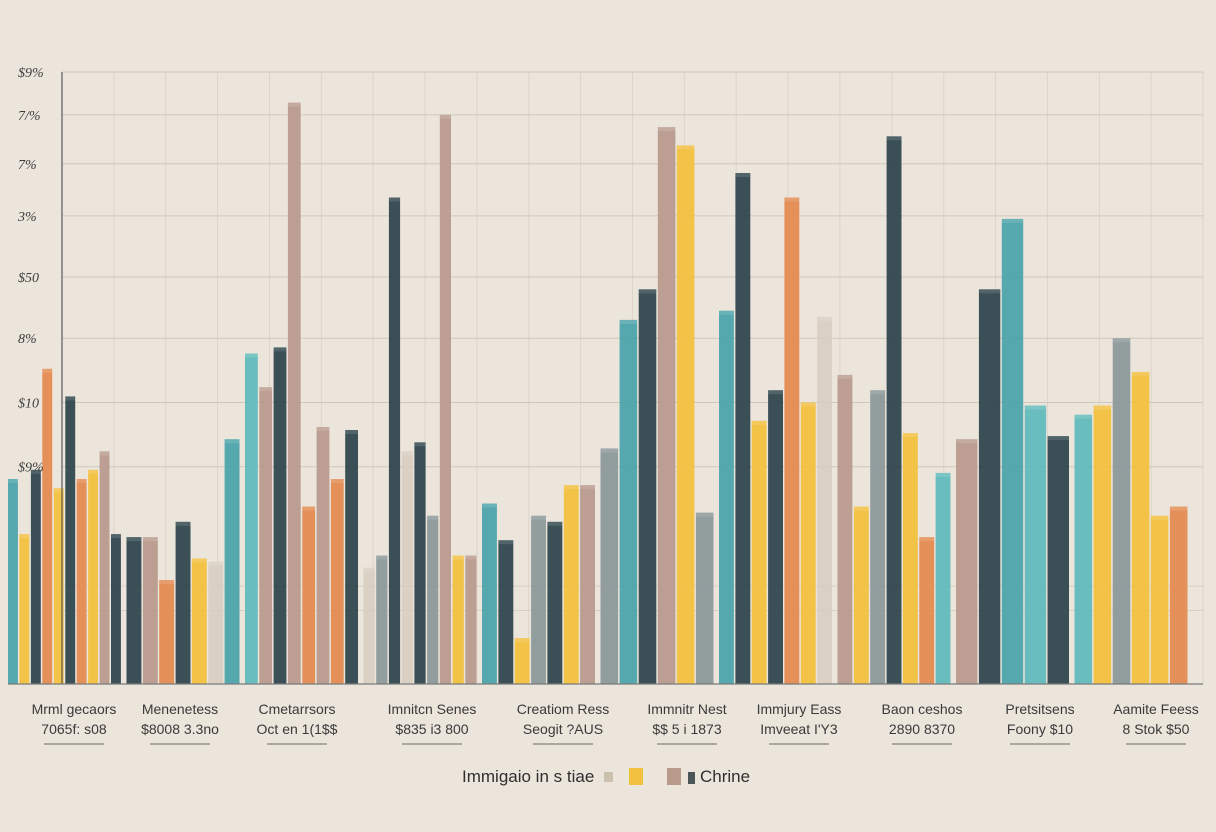  I want to click on y-tick-label: $9%, so click(31, 73).